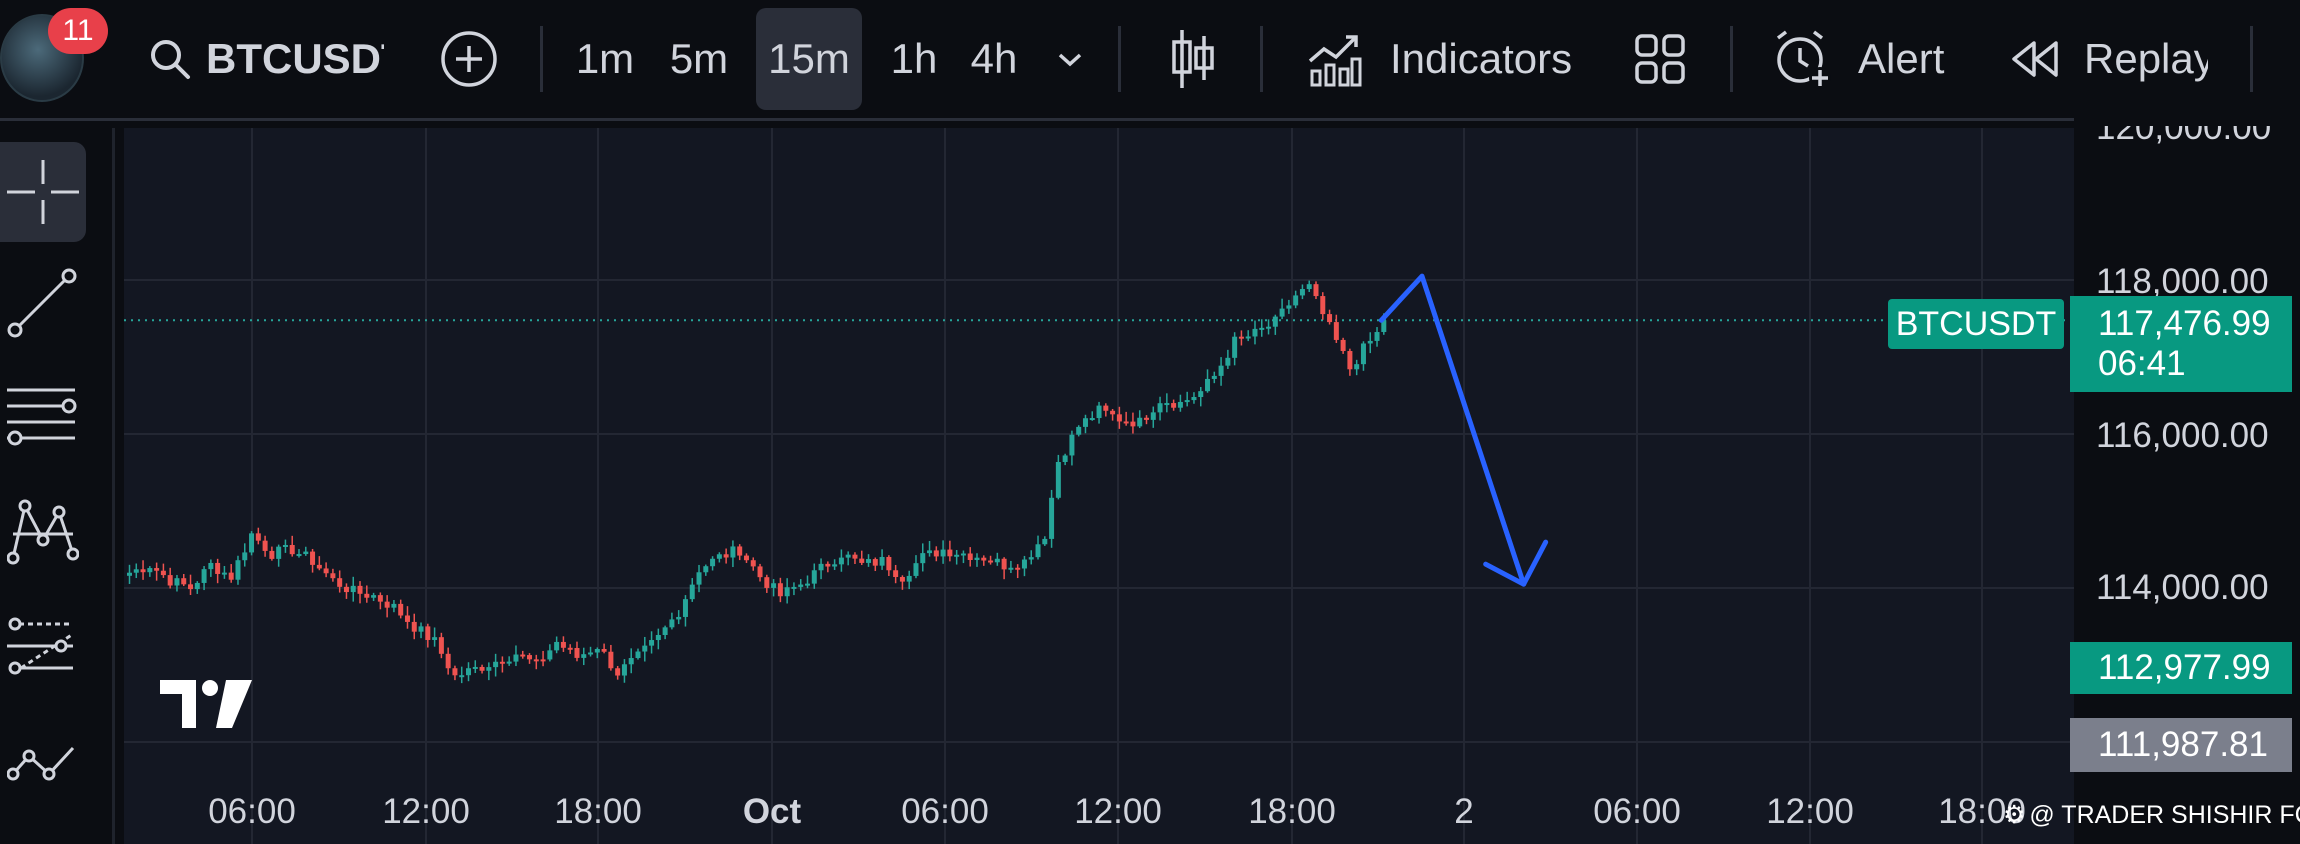  What do you see at coordinates (598, 811) in the screenshot?
I see `time-tick: 18:00` at bounding box center [598, 811].